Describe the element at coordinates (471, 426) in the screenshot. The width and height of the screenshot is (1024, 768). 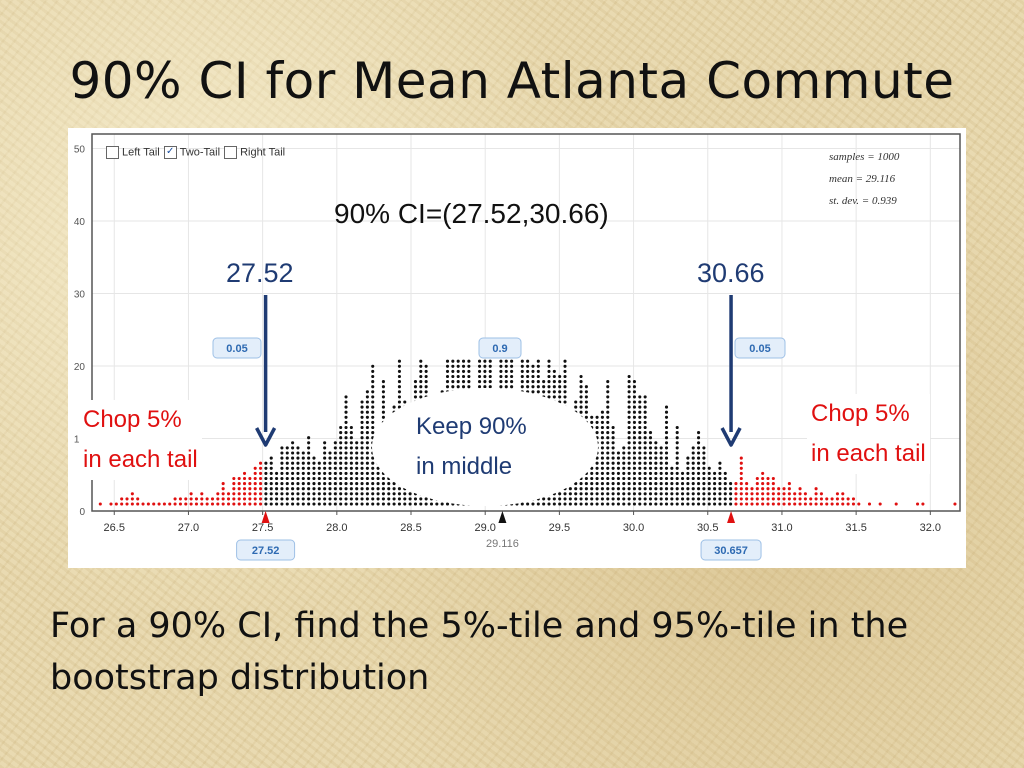
I see `keep-line-1: Keep 90%` at that location.